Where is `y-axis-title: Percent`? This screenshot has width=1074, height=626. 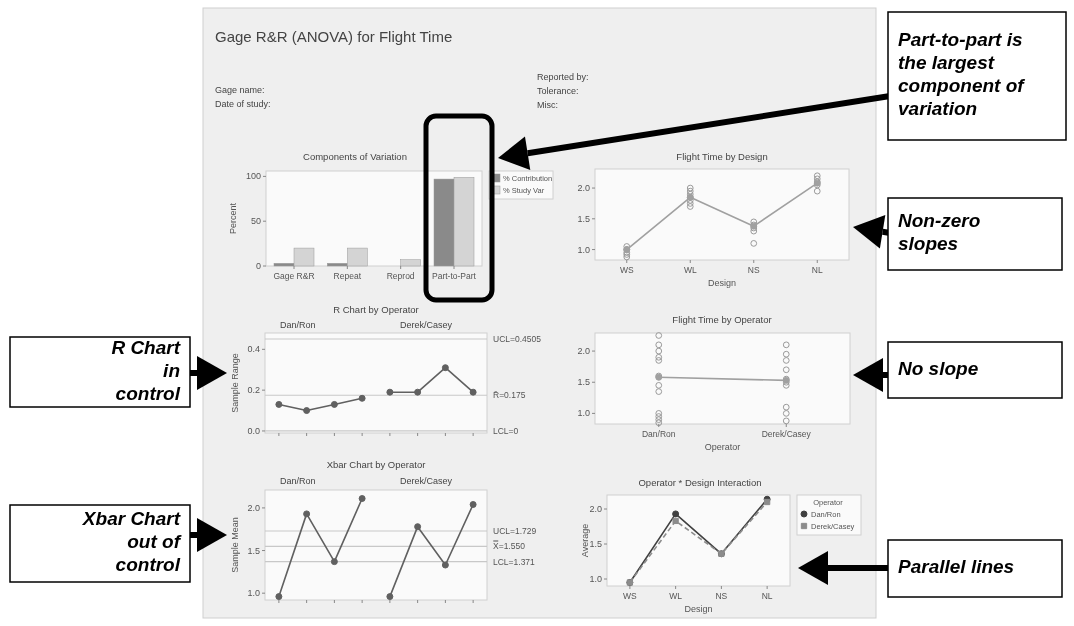 y-axis-title: Percent is located at coordinates (233, 218).